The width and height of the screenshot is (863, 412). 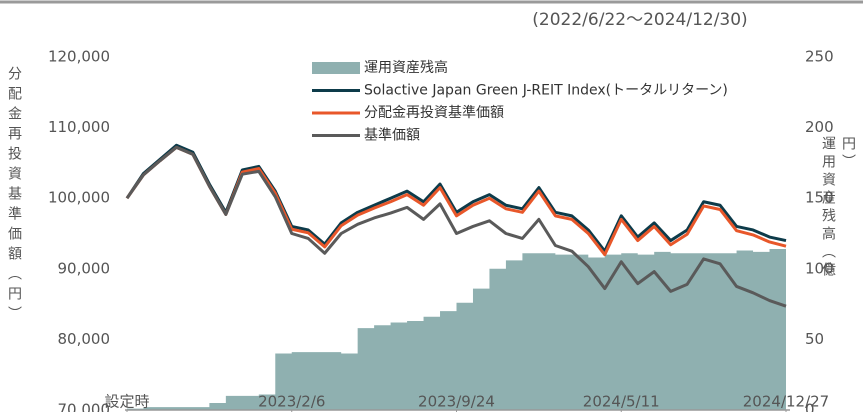 What do you see at coordinates (456, 402) in the screenshot?
I see `x-tick-label: 2023/9/24` at bounding box center [456, 402].